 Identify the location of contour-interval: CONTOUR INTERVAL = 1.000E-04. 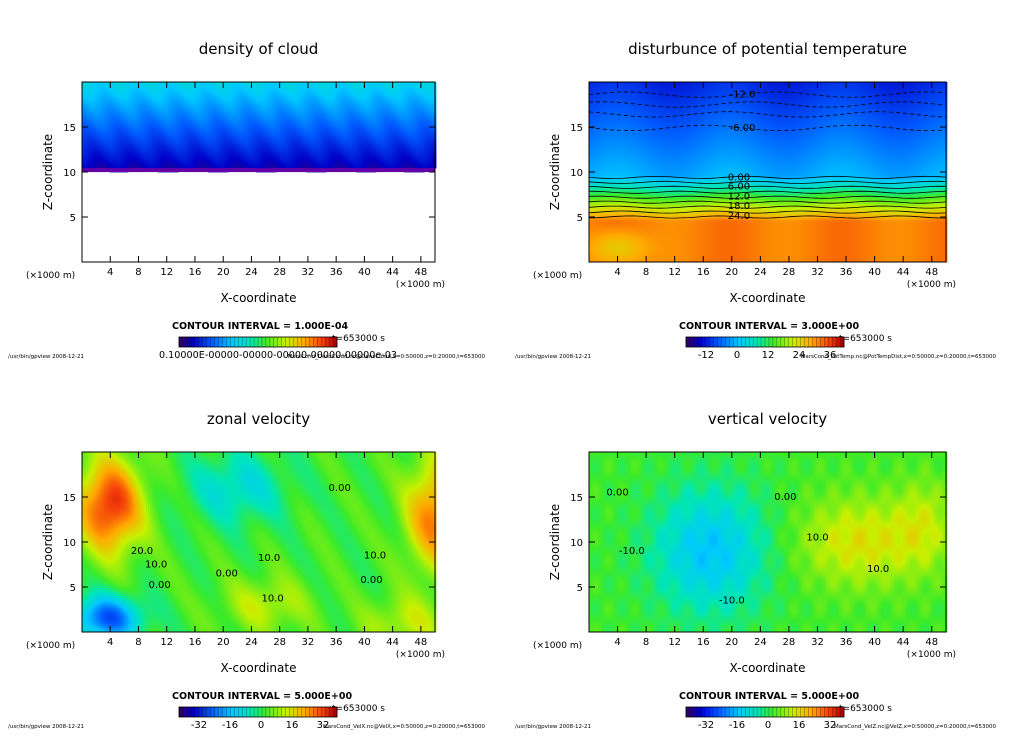
(260, 326).